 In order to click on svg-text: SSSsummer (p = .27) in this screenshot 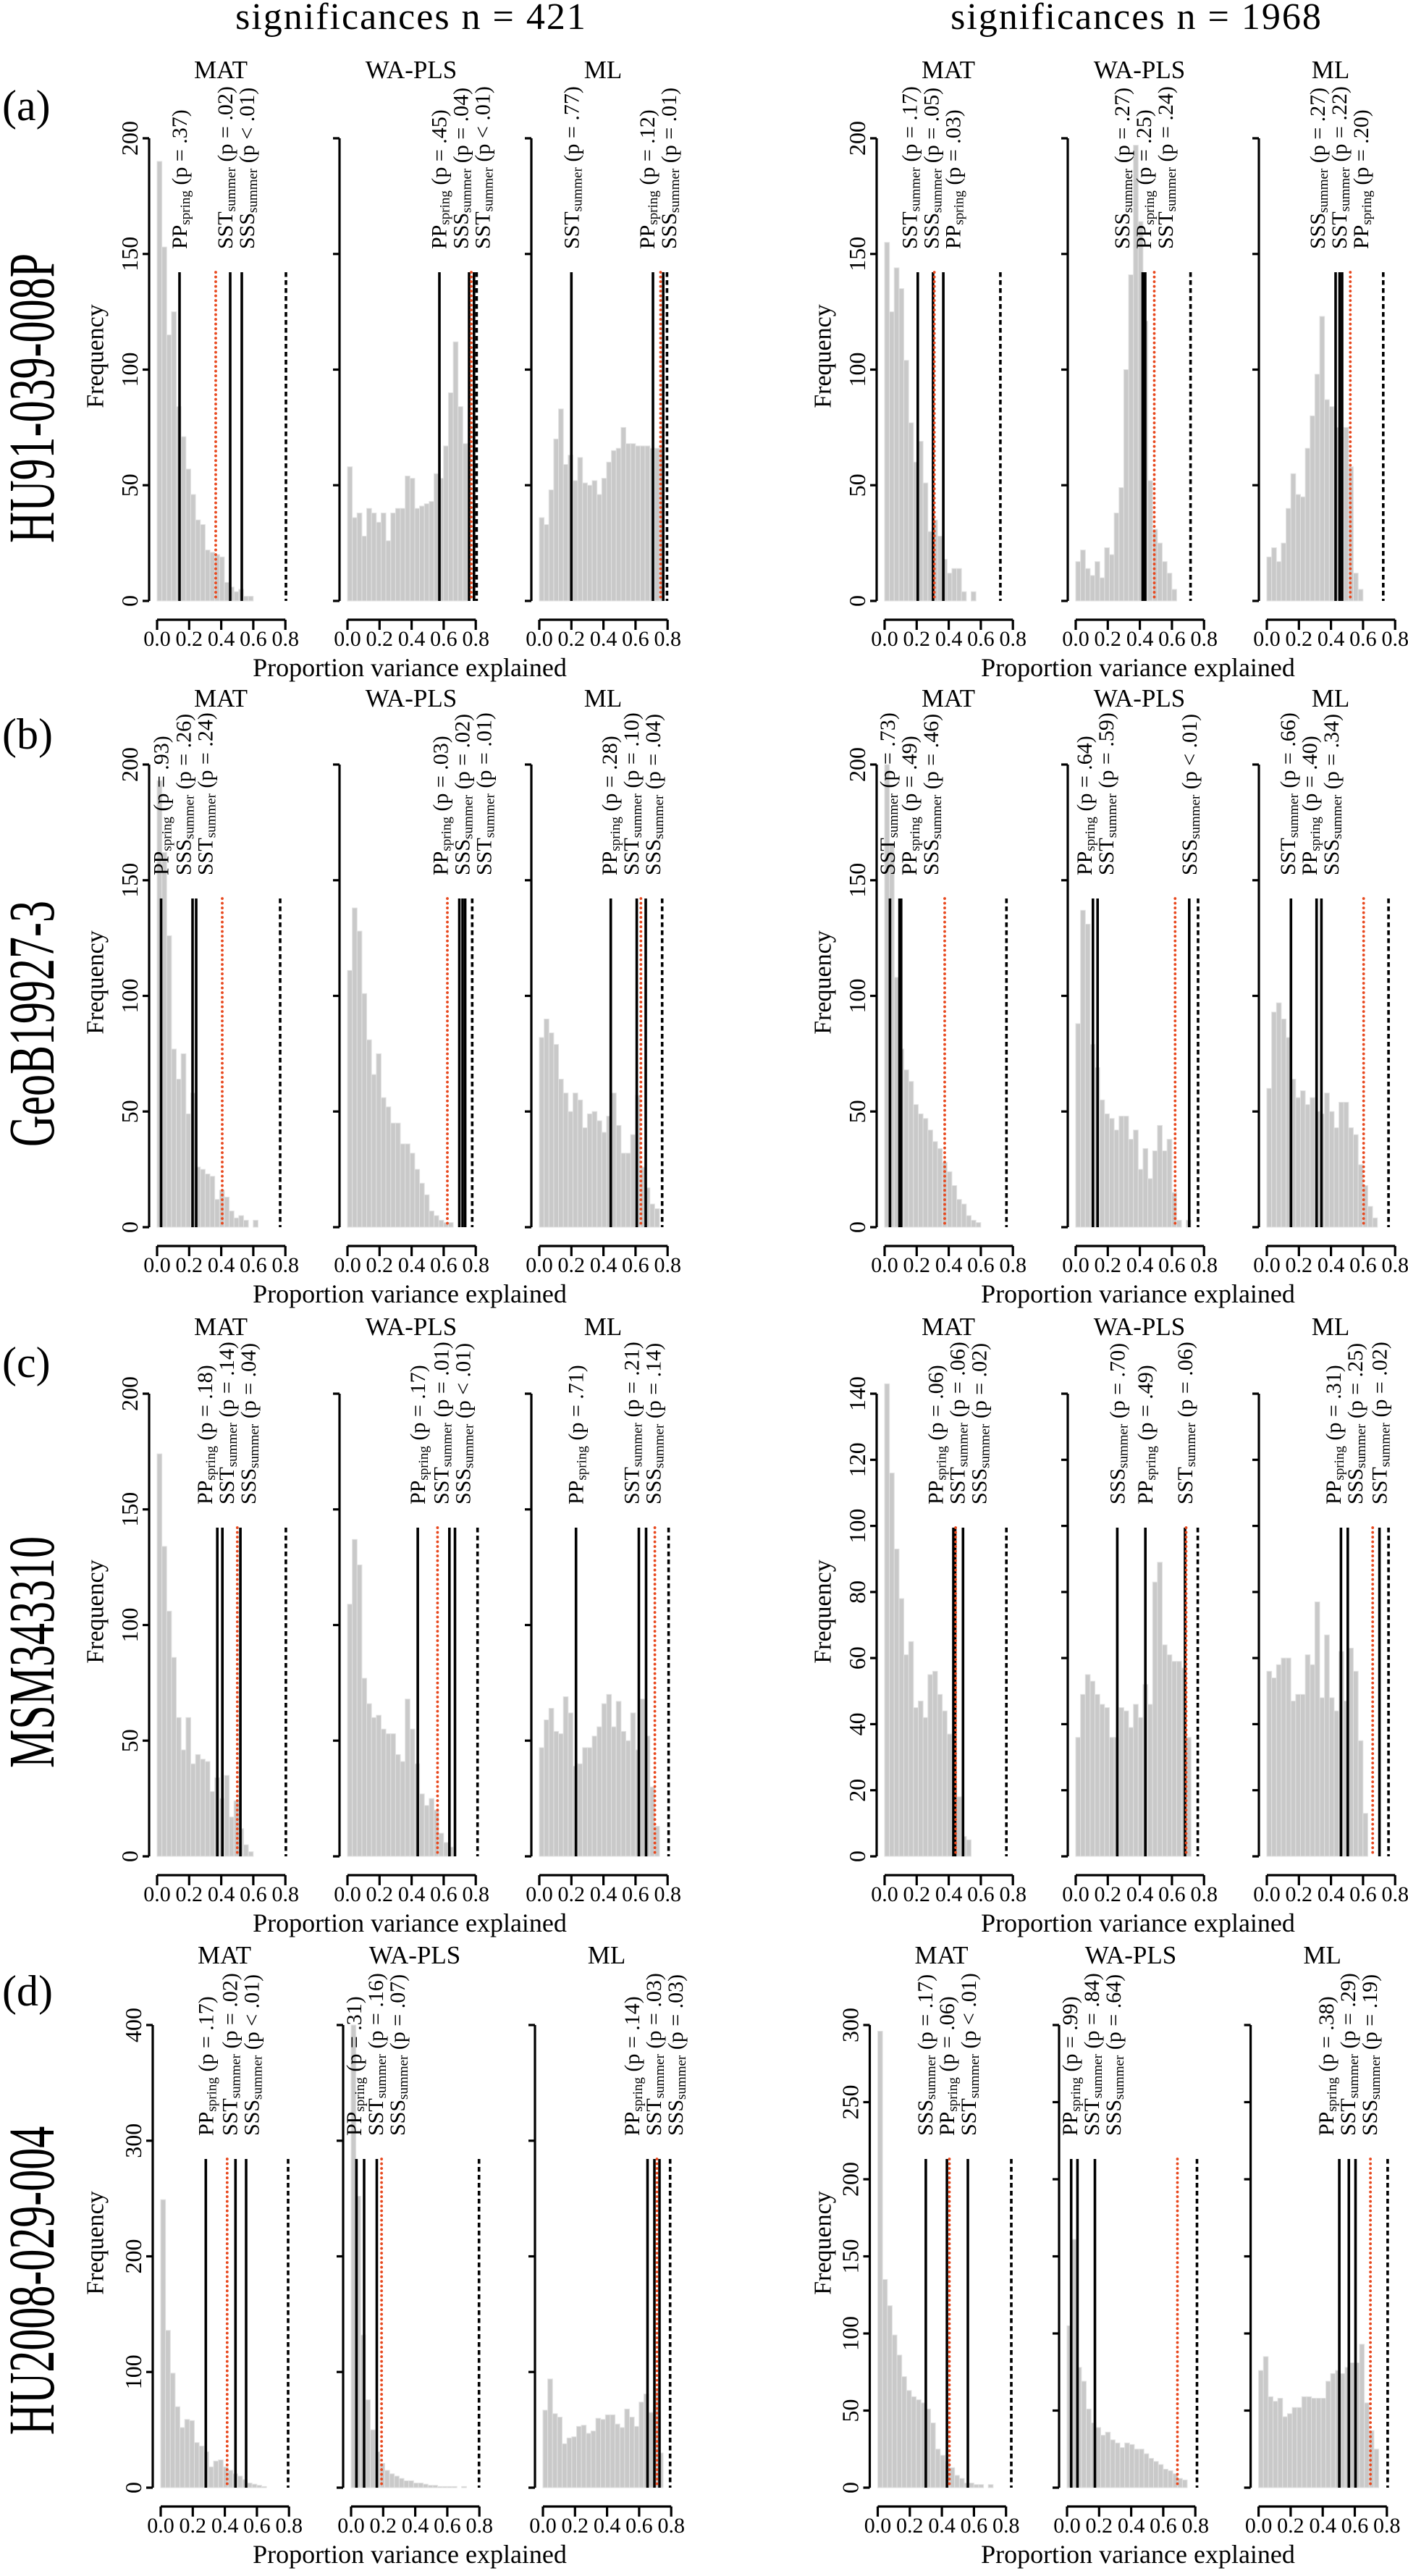, I will do `click(1318, 168)`.